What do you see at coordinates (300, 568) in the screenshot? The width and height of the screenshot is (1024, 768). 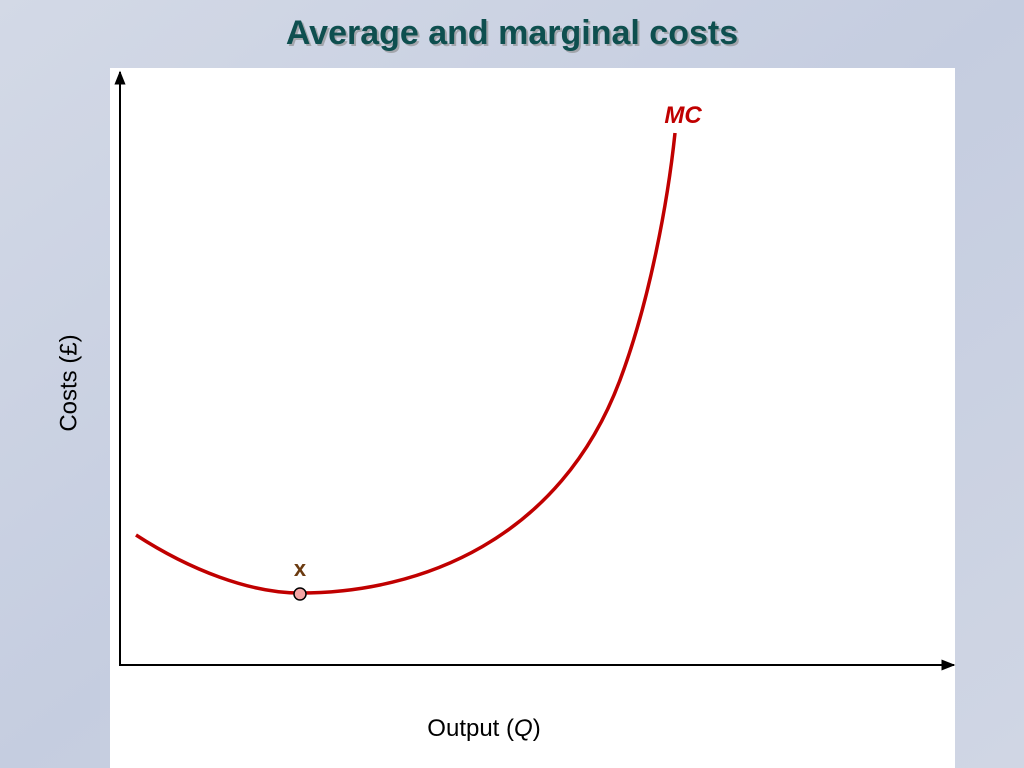 I see `point-label: x` at bounding box center [300, 568].